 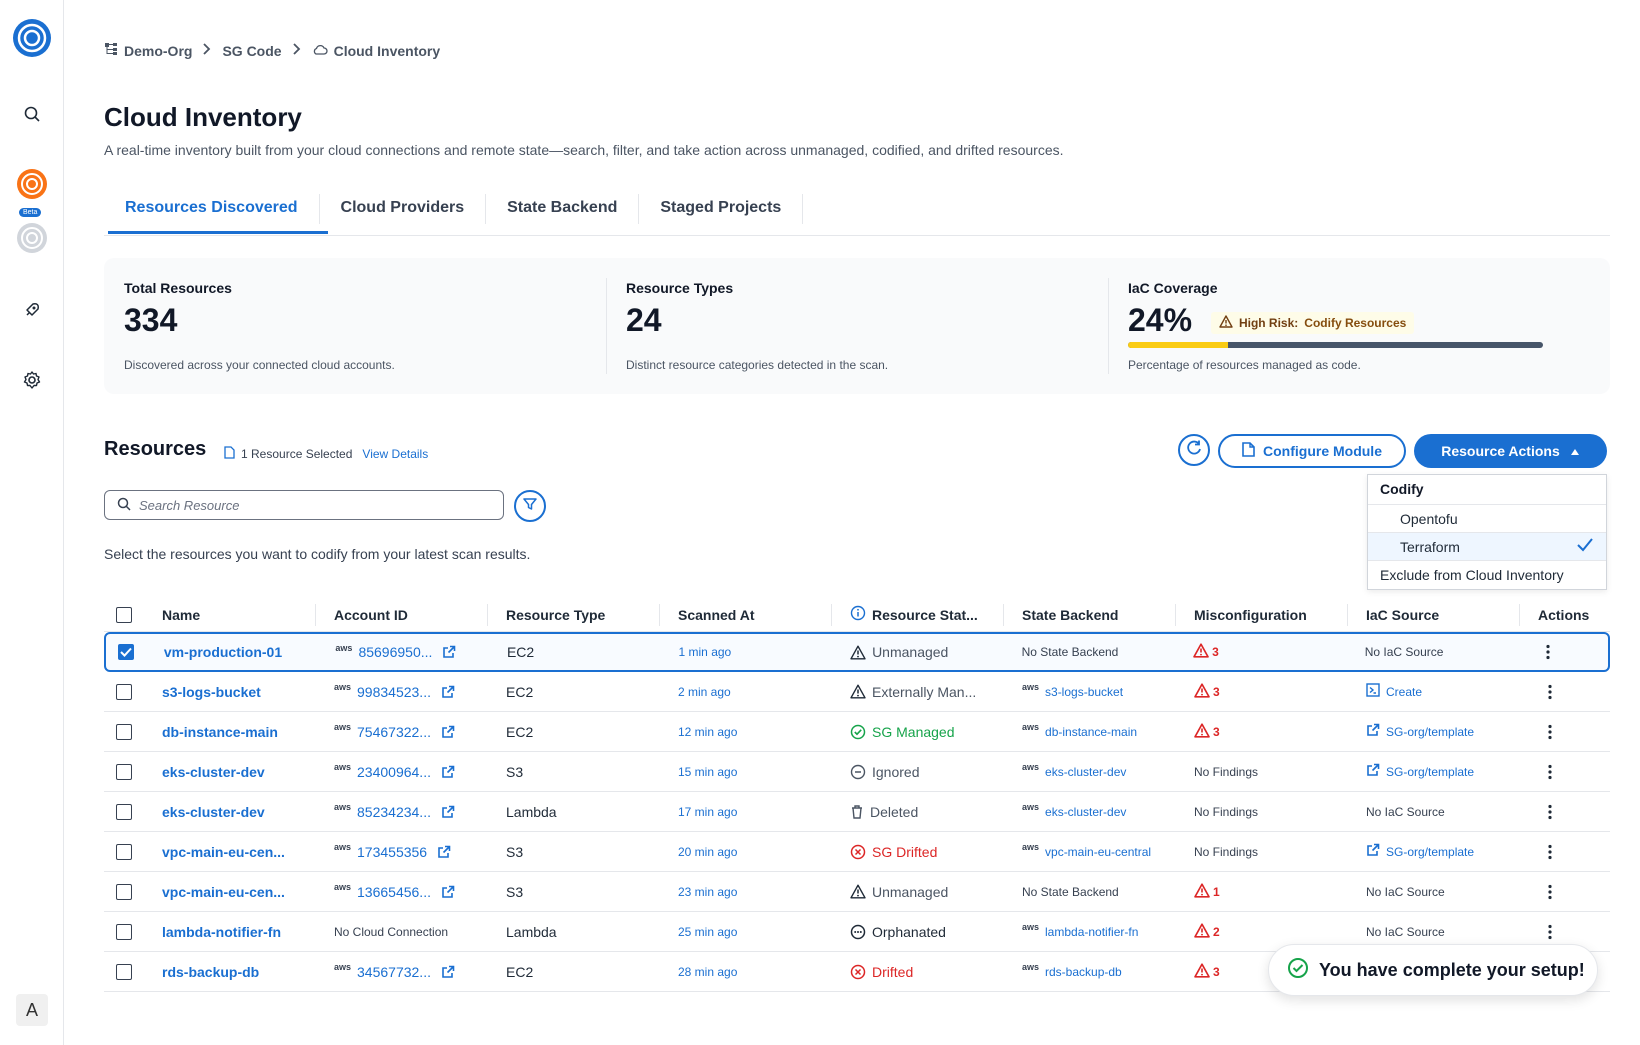 What do you see at coordinates (148, 50) in the screenshot?
I see `breadcrumb-org: Demo-Org` at bounding box center [148, 50].